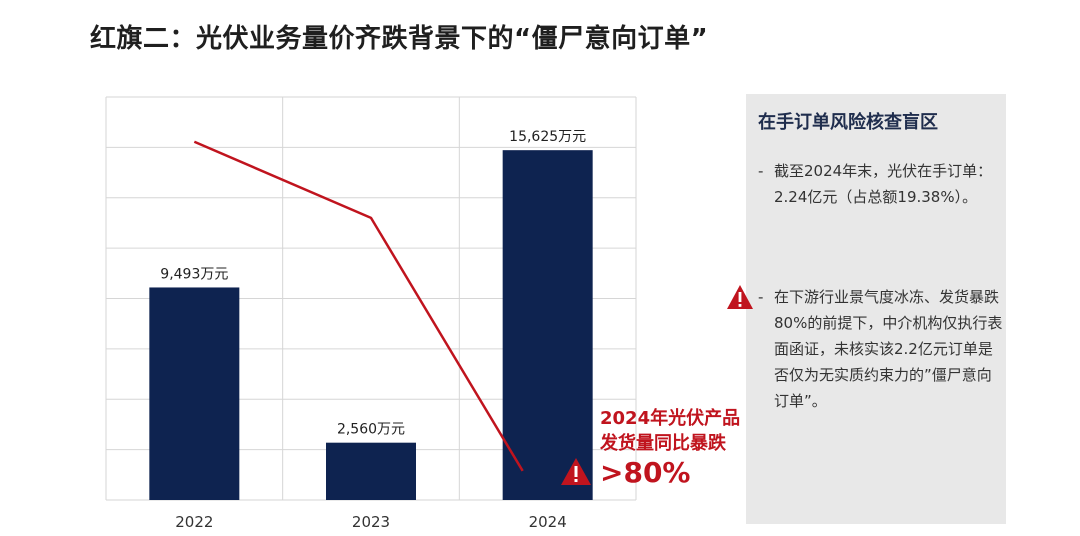 The width and height of the screenshot is (1080, 536). Describe the element at coordinates (547, 137) in the screenshot. I see `bar-value-label-2024: 15,625万元` at that location.